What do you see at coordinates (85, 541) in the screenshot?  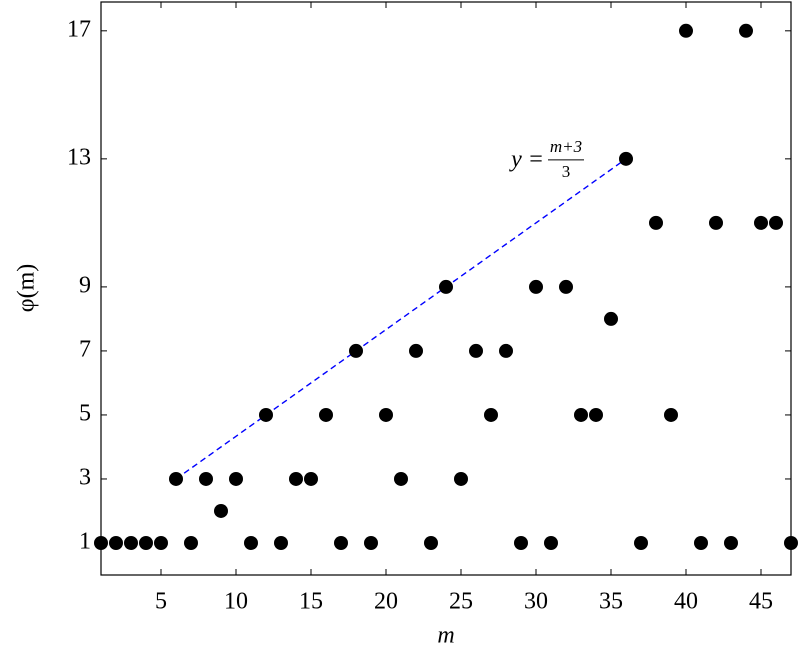 I see `y-tick-label: 1` at bounding box center [85, 541].